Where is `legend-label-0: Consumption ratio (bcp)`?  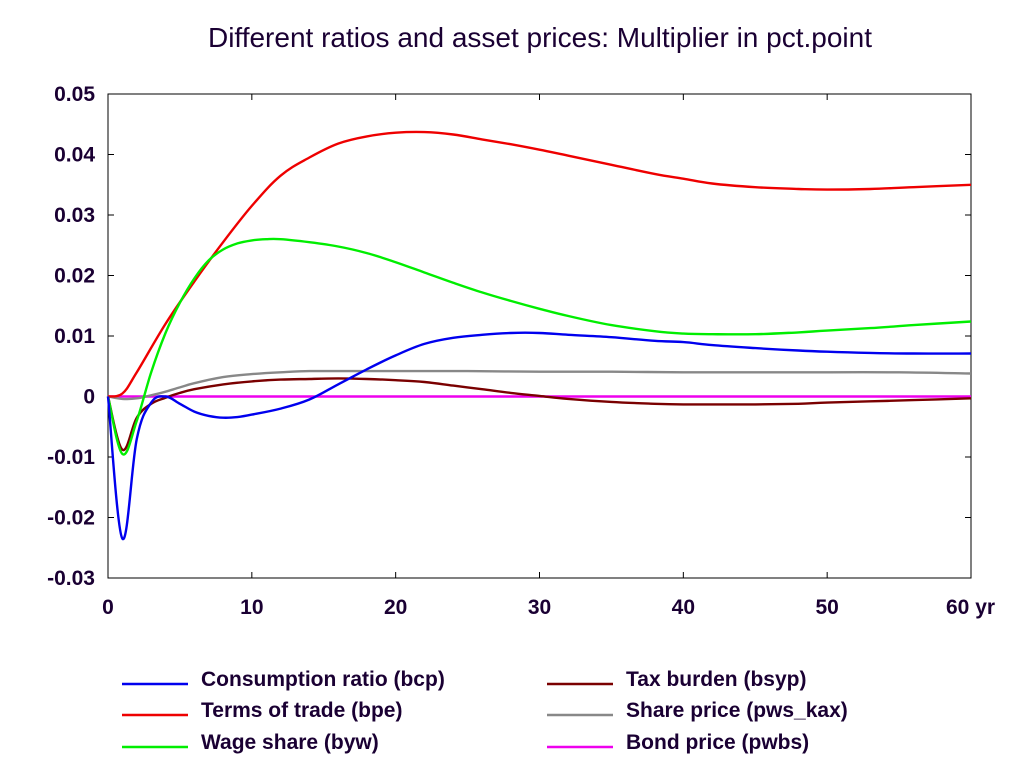
legend-label-0: Consumption ratio (bcp) is located at coordinates (323, 679).